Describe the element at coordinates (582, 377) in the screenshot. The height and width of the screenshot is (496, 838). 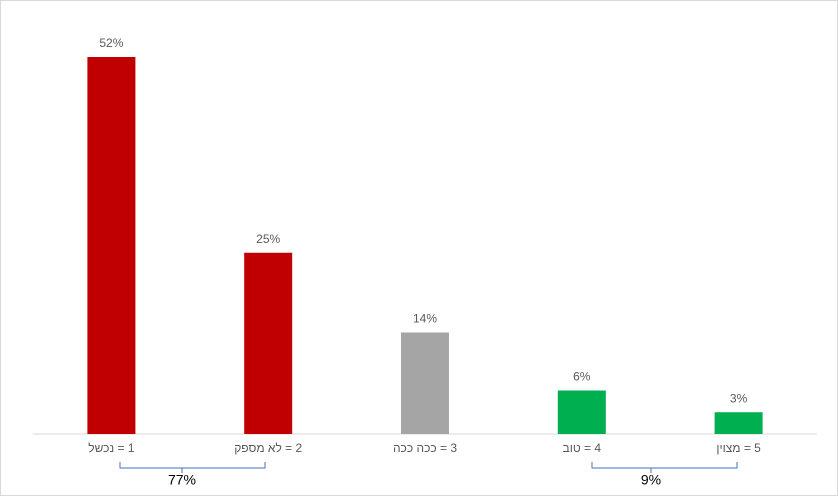
I see `value-label: 6%` at that location.